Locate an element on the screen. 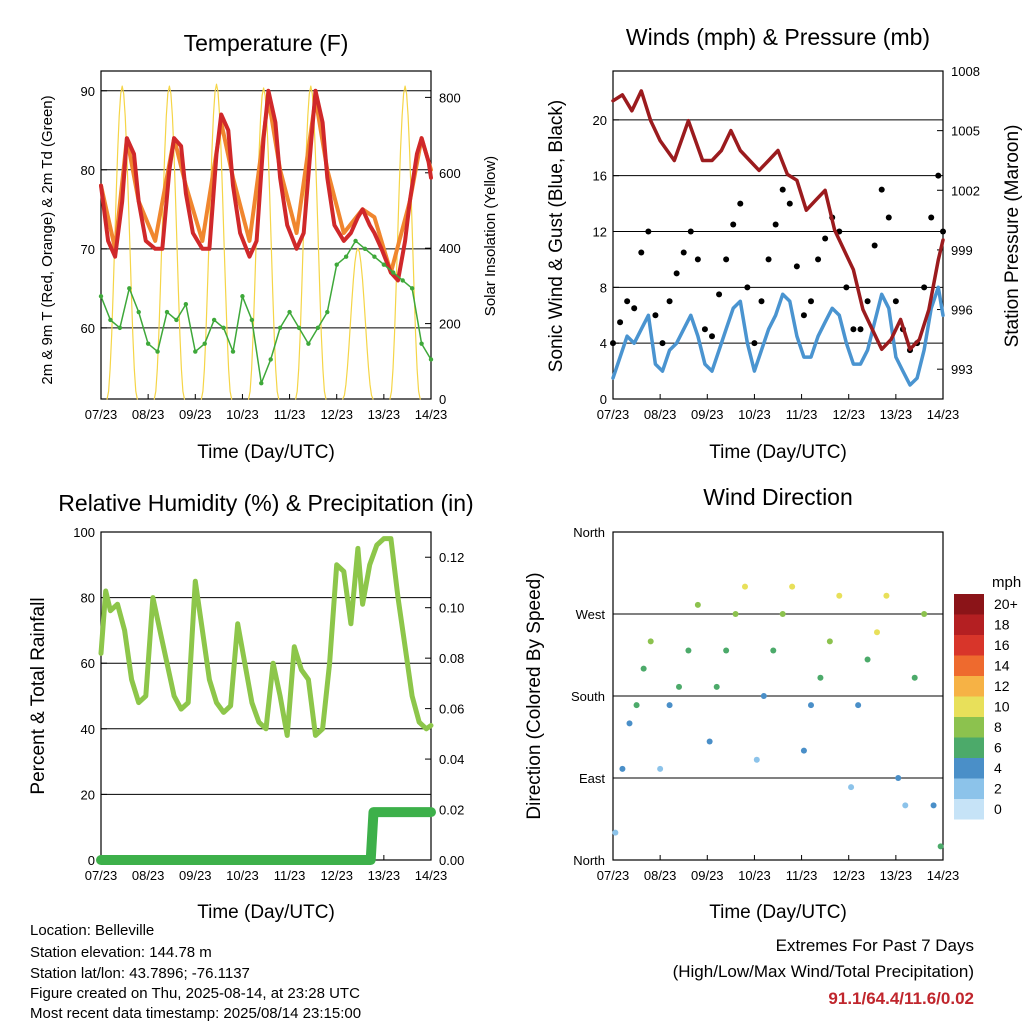 The image size is (1024, 1024). speed-legend-label: 16 is located at coordinates (1002, 645).